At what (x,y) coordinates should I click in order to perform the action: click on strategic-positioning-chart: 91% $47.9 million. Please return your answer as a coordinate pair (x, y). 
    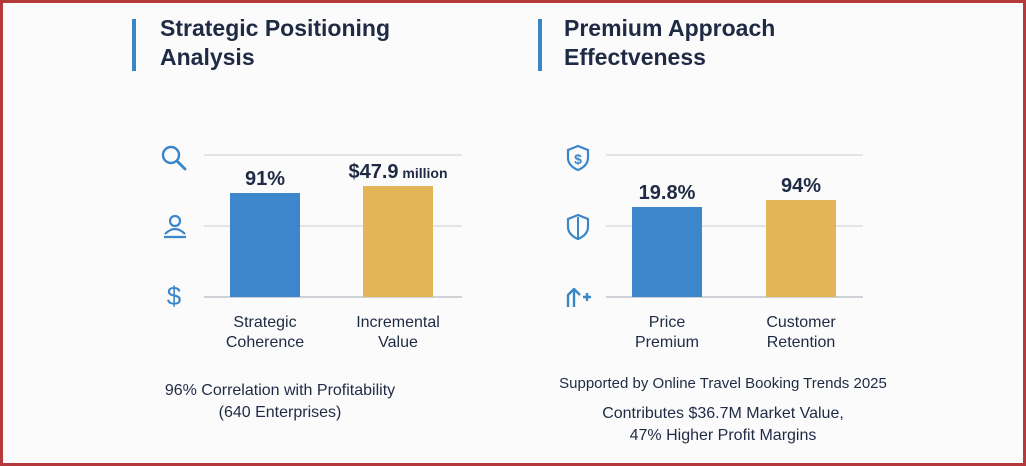
    Looking at the image, I should click on (333, 226).